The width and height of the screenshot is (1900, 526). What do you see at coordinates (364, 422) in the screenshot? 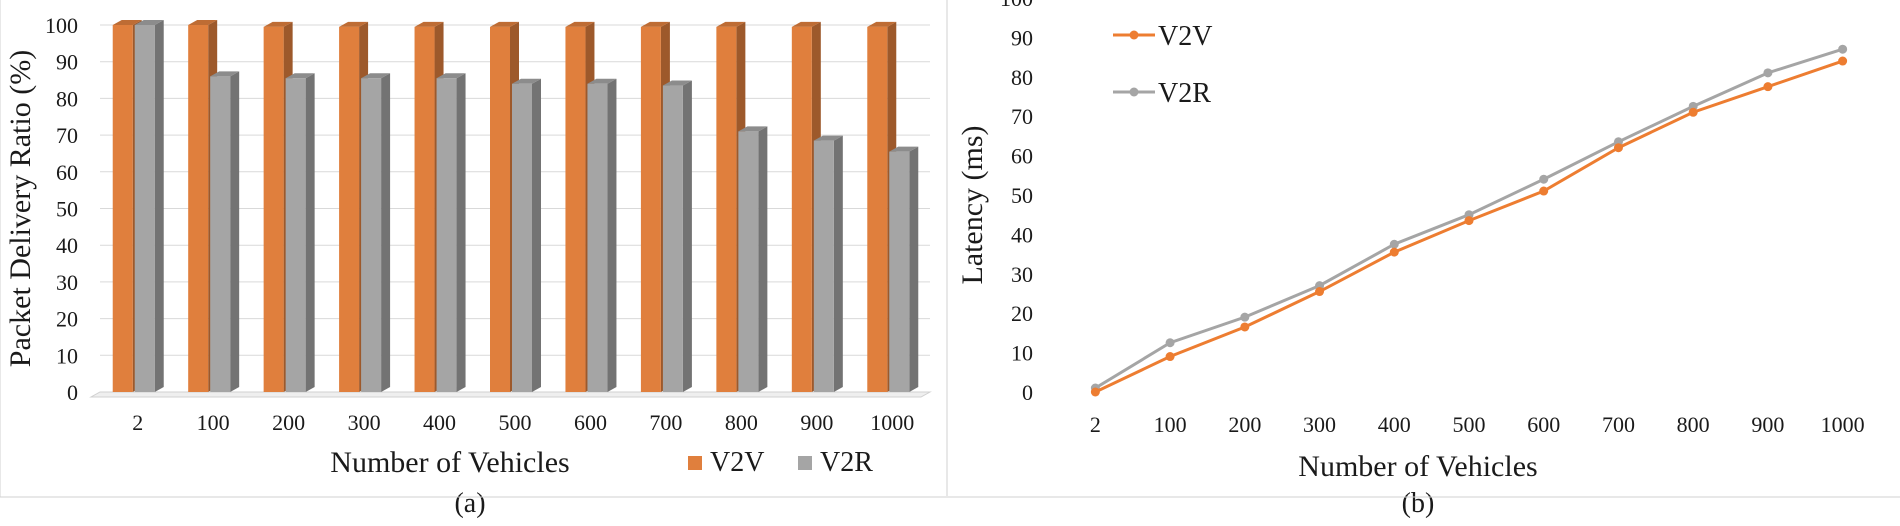
I see `x-tick-label: 300` at bounding box center [364, 422].